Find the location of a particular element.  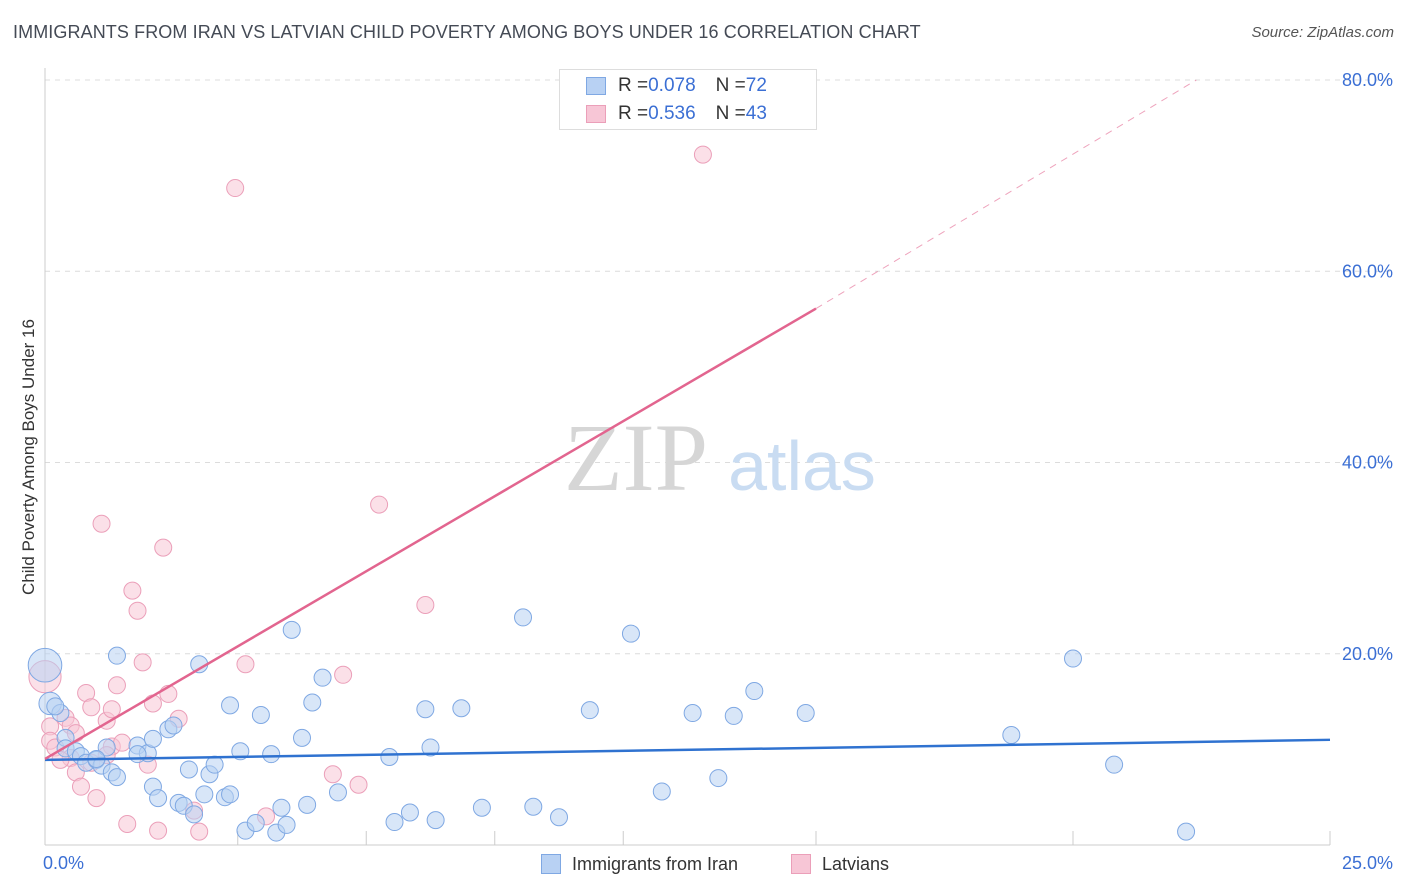

x-tick-label: 0.0% is located at coordinates (63, 863).